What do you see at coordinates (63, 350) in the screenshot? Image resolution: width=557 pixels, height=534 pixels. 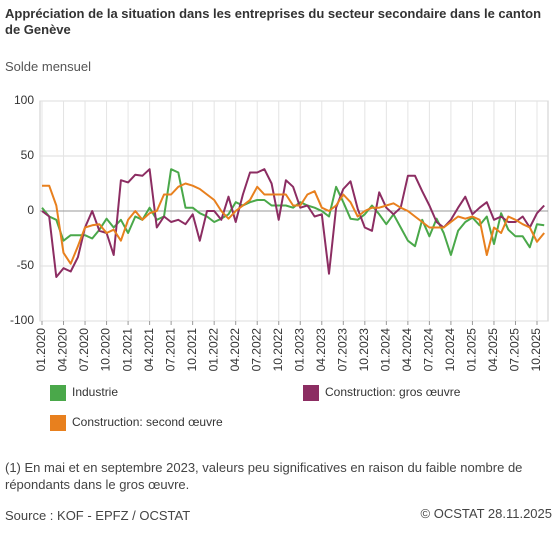 I see `x-tick-label: 04.2020` at bounding box center [63, 350].